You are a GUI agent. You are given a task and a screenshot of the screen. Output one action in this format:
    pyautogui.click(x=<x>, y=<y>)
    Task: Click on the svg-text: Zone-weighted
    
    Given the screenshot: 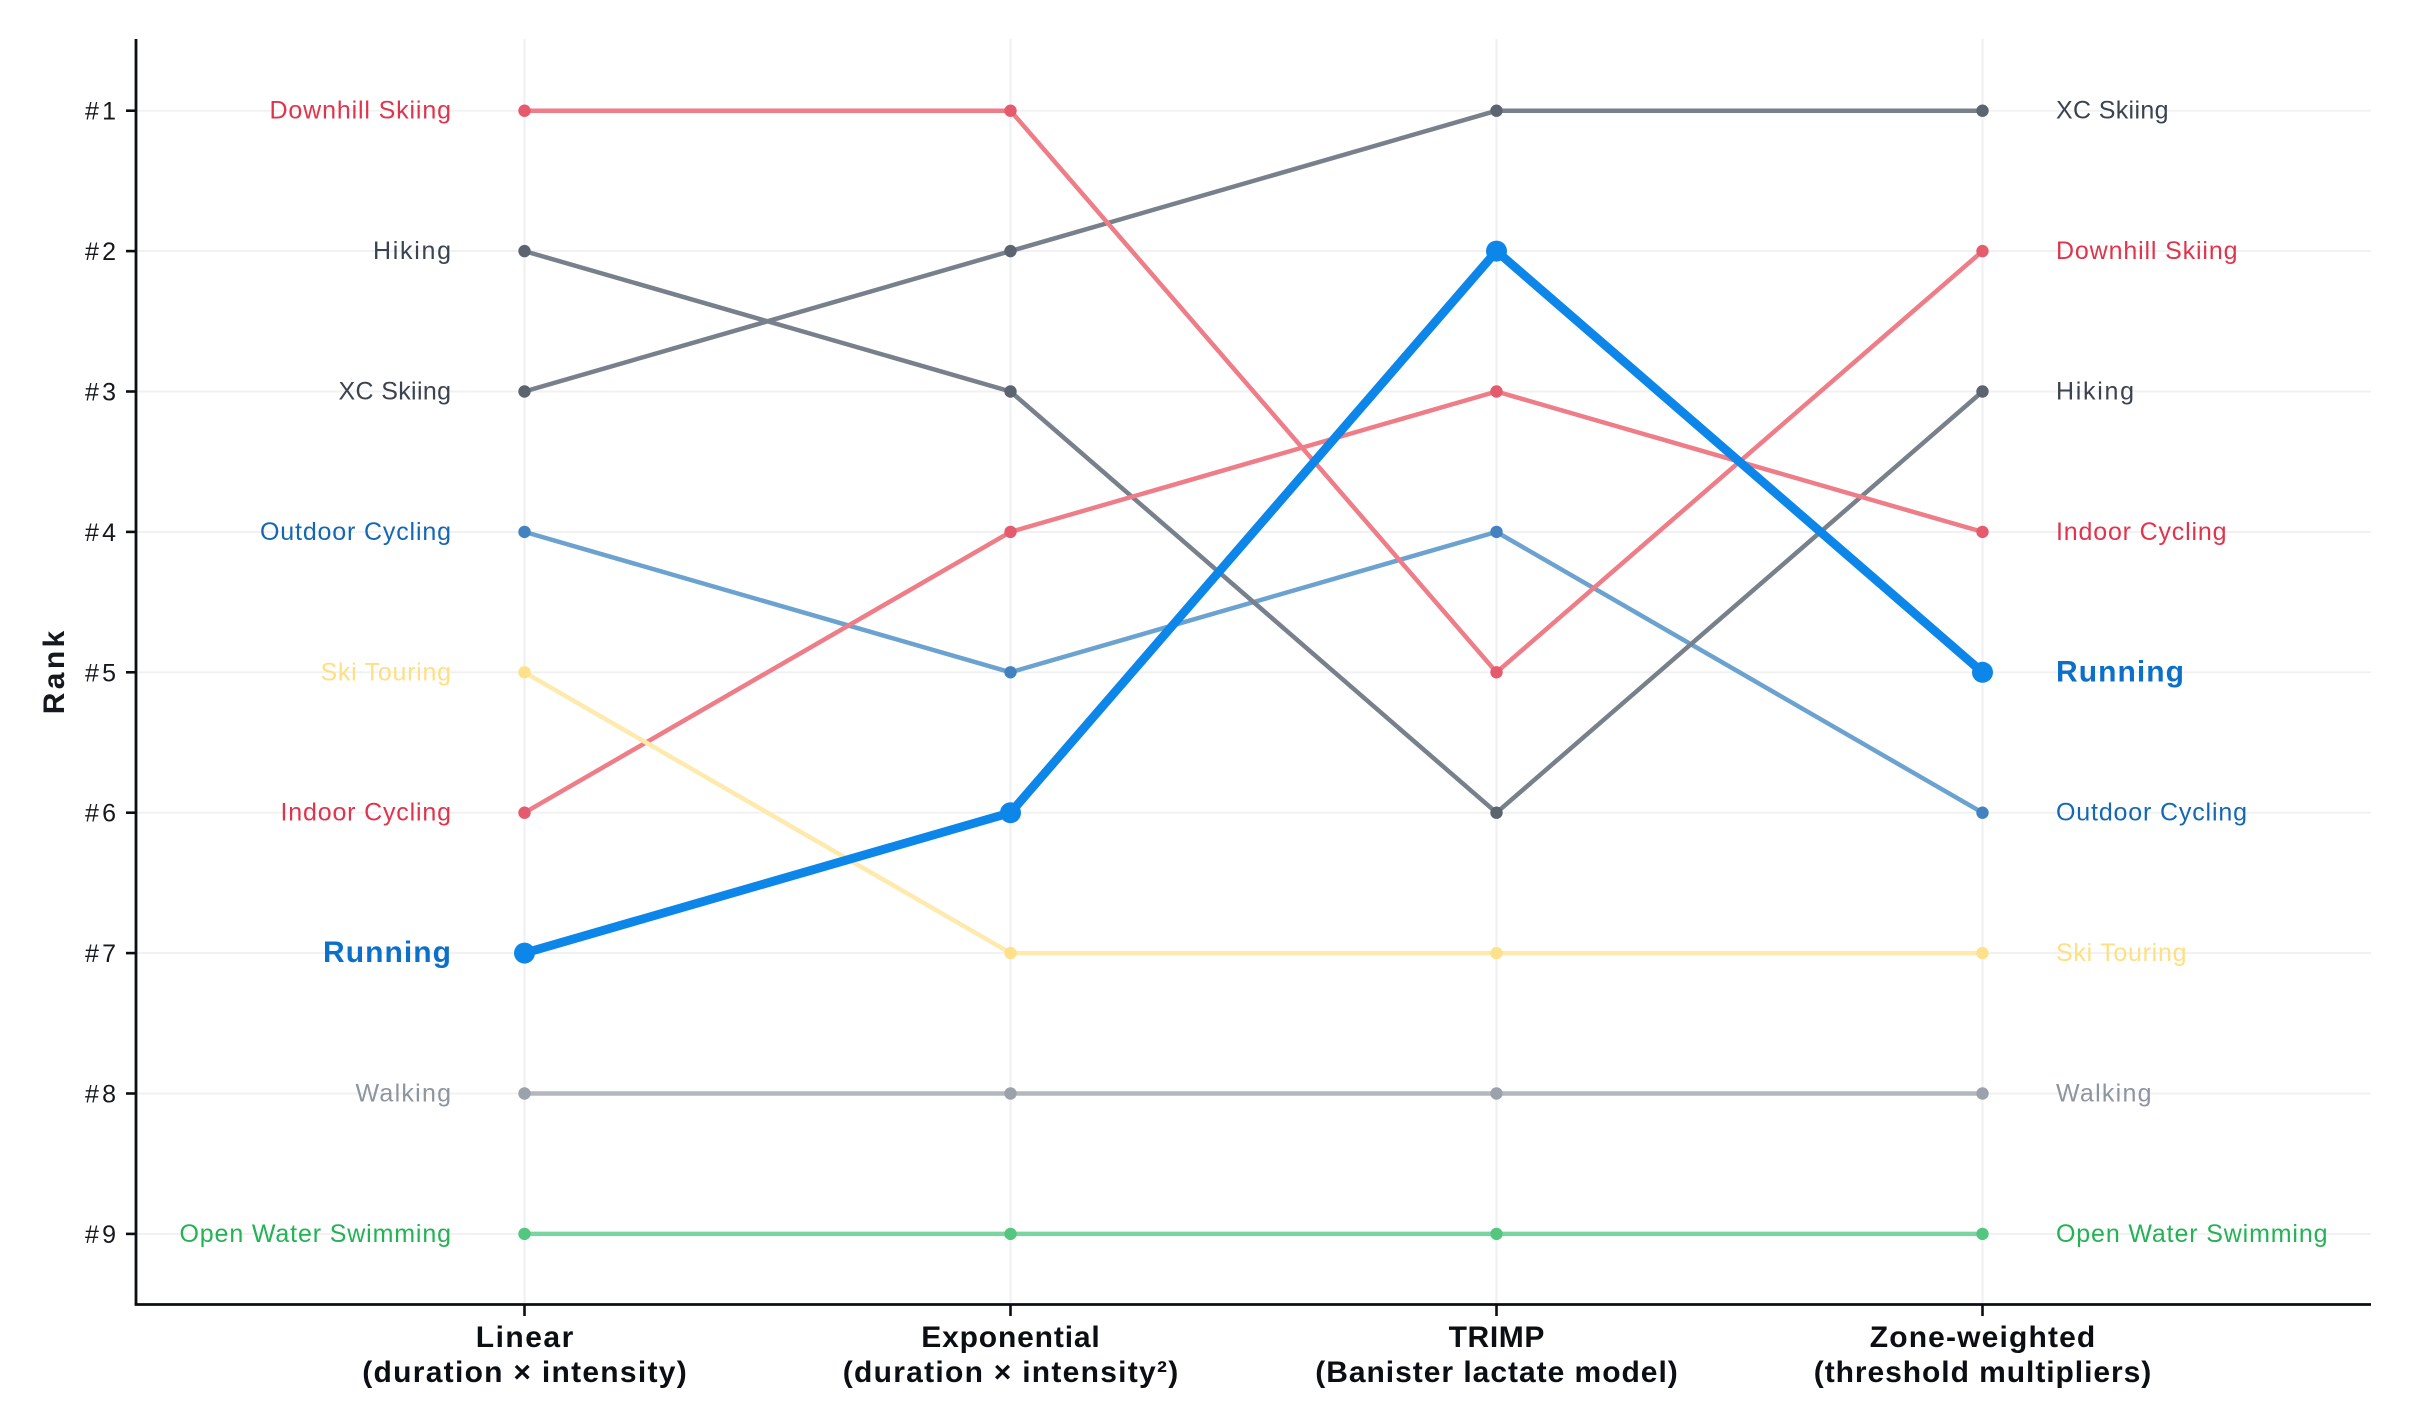 What is the action you would take?
    pyautogui.click(x=1983, y=1337)
    